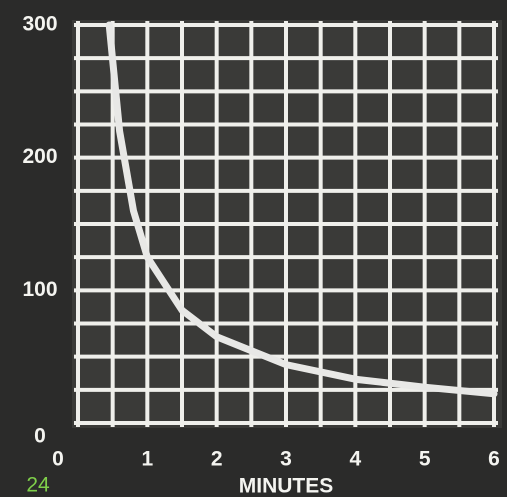 The width and height of the screenshot is (507, 497). What do you see at coordinates (40, 436) in the screenshot?
I see `y-tick-label: 0` at bounding box center [40, 436].